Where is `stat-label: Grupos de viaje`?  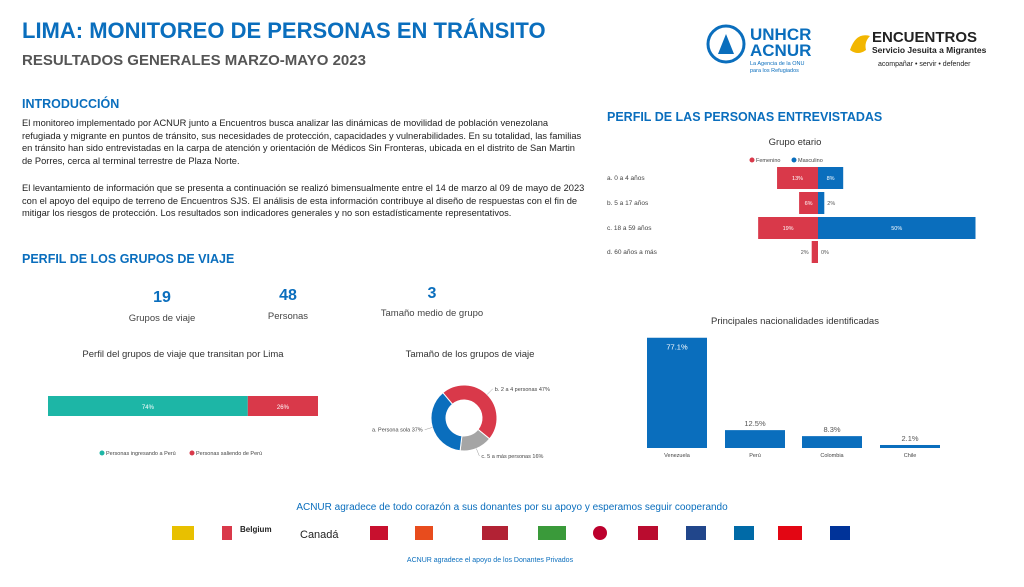 stat-label: Grupos de viaje is located at coordinates (162, 318).